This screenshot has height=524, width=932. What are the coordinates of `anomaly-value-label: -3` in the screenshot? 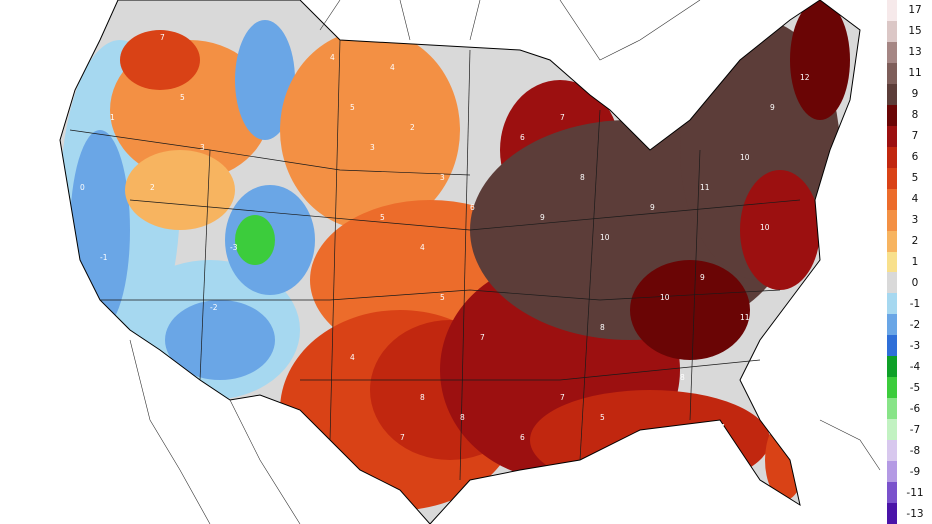 It's located at (234, 247).